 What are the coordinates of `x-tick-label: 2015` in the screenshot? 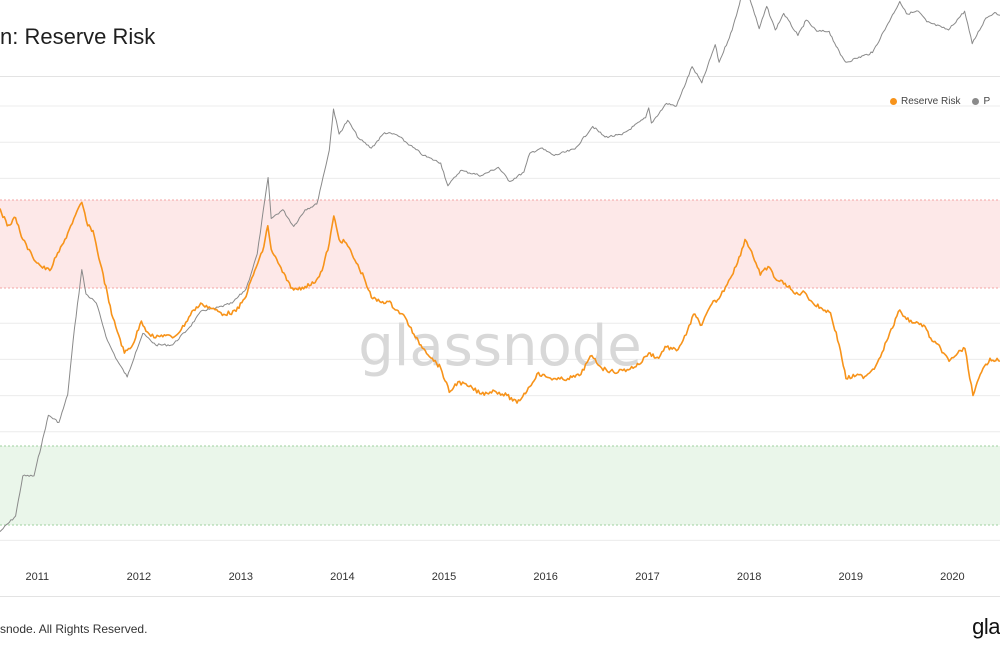 It's located at (444, 577).